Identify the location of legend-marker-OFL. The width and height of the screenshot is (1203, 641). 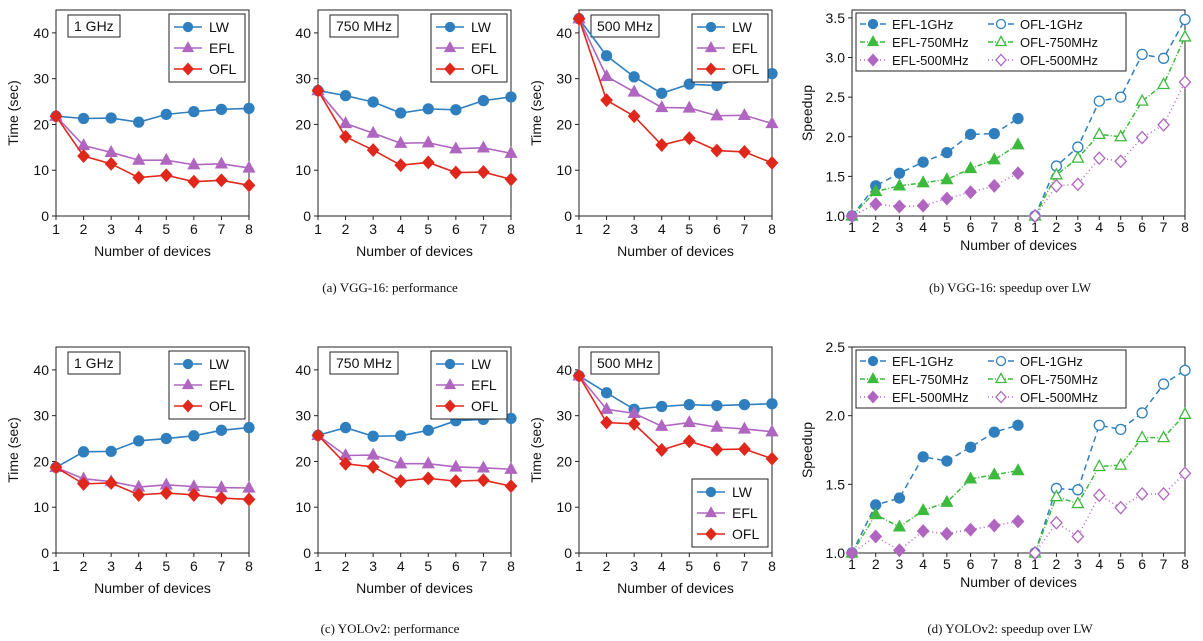
(450, 406).